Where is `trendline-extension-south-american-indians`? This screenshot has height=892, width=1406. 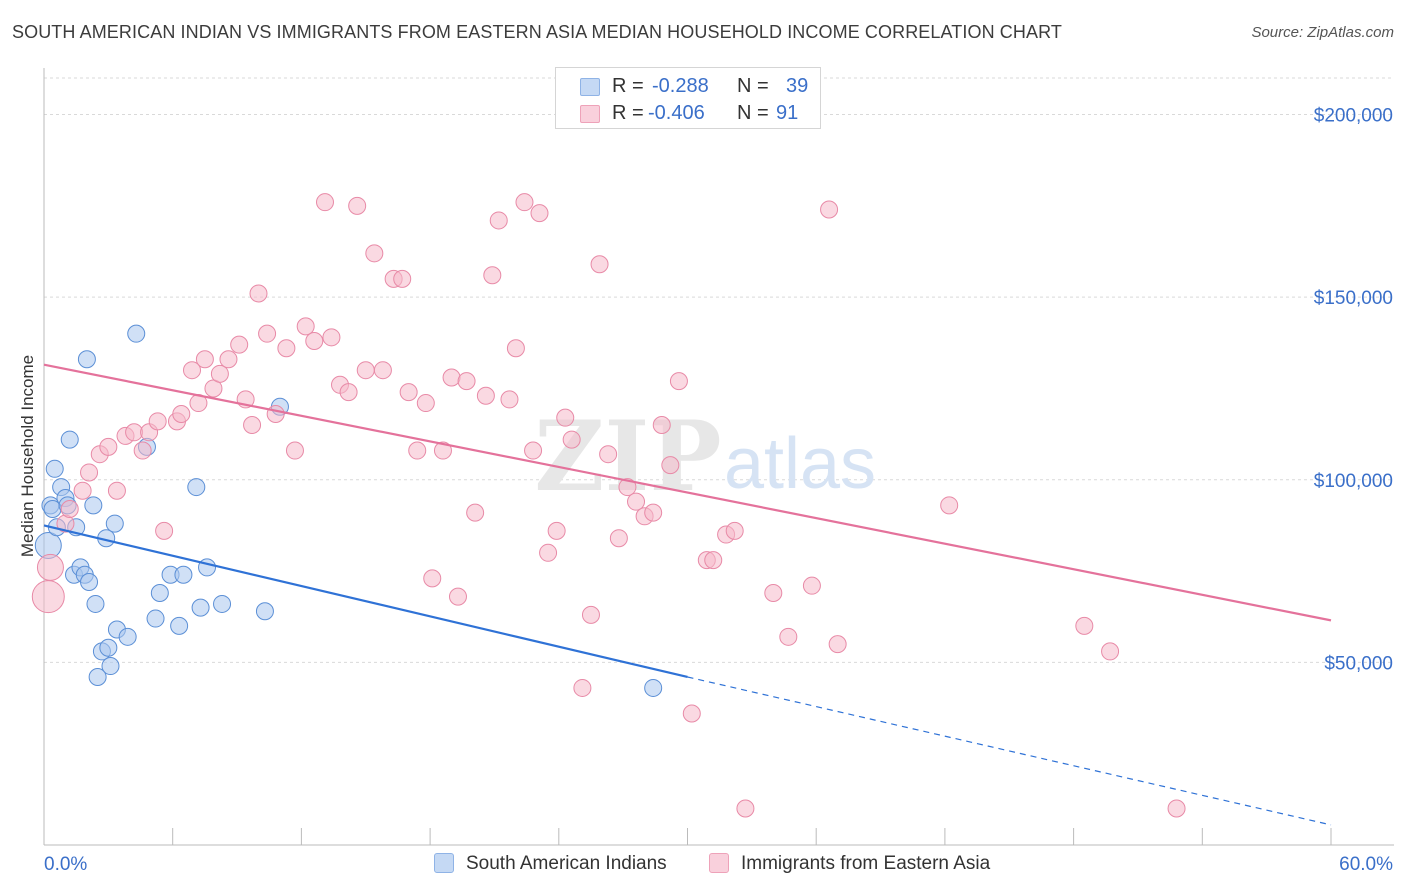 trendline-extension-south-american-indians is located at coordinates (1009, 751).